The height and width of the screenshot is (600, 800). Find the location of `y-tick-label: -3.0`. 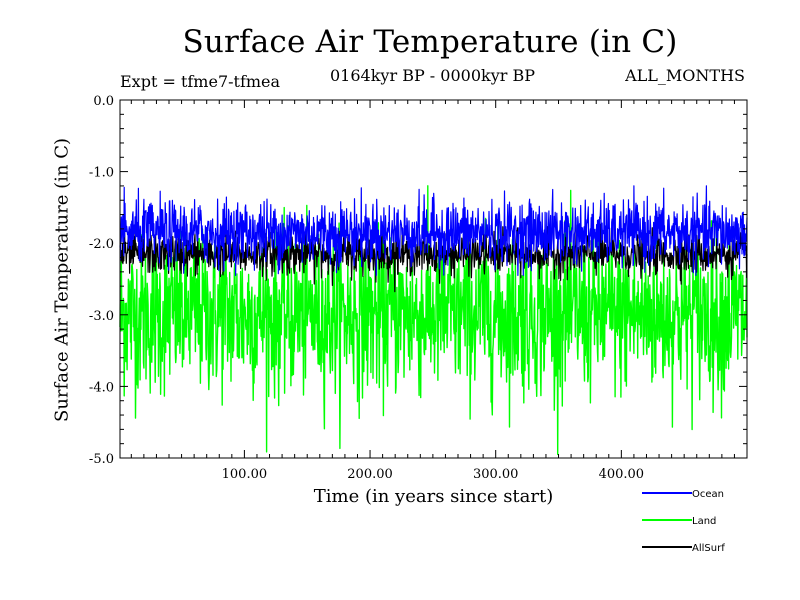

y-tick-label: -3.0 is located at coordinates (101, 316).